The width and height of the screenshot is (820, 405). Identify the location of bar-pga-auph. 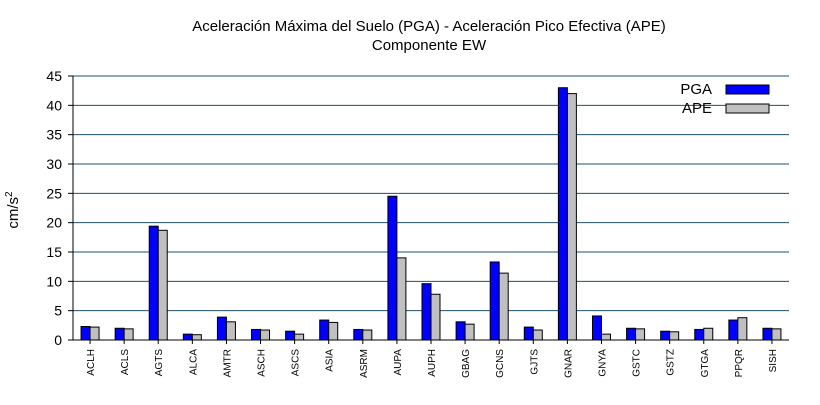
(426, 312).